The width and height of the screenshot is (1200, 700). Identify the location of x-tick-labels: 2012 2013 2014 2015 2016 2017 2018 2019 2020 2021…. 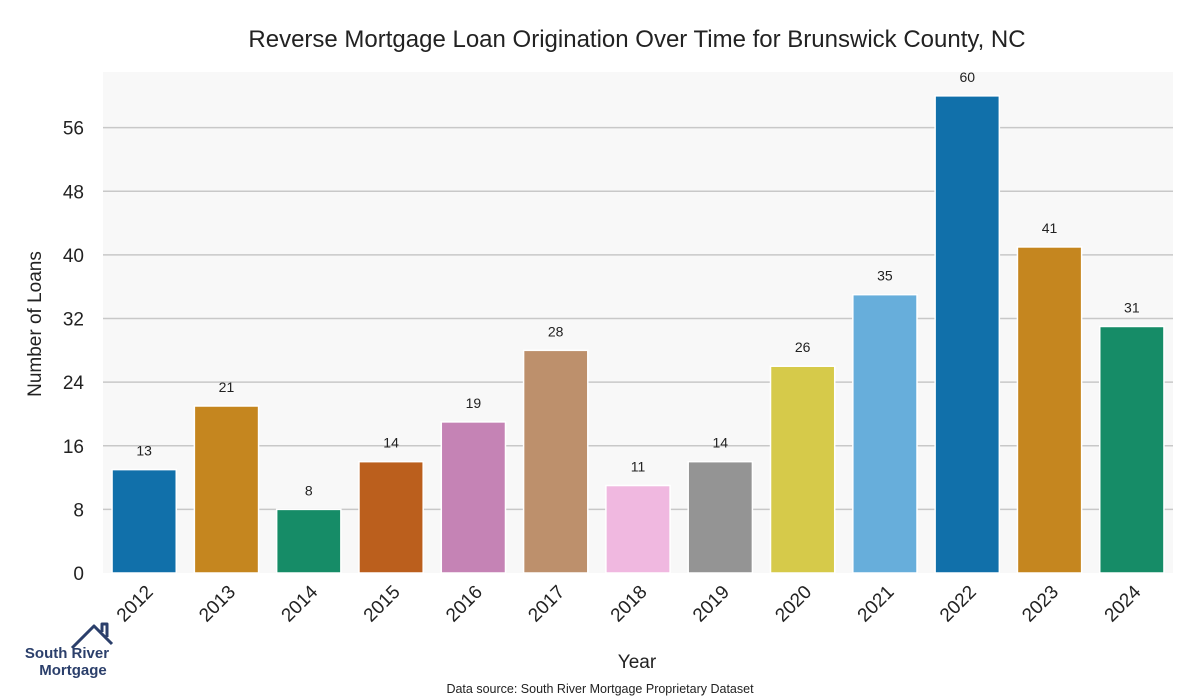
(629, 603).